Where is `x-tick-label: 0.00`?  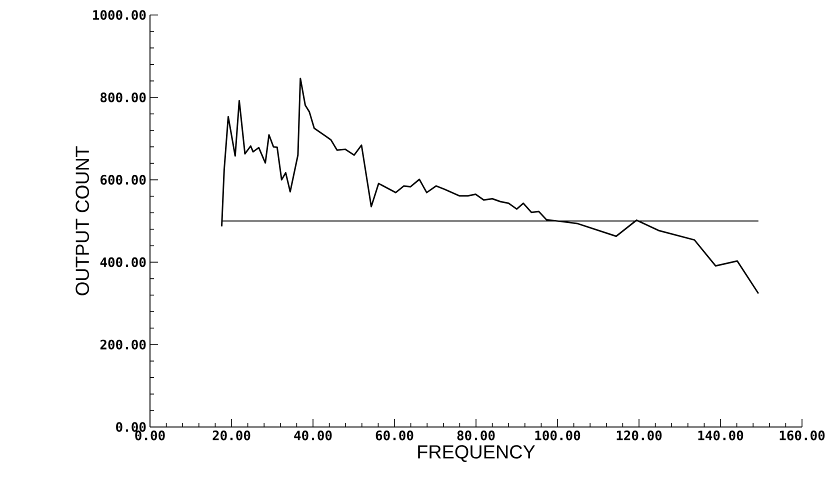
x-tick-label: 0.00 is located at coordinates (150, 435).